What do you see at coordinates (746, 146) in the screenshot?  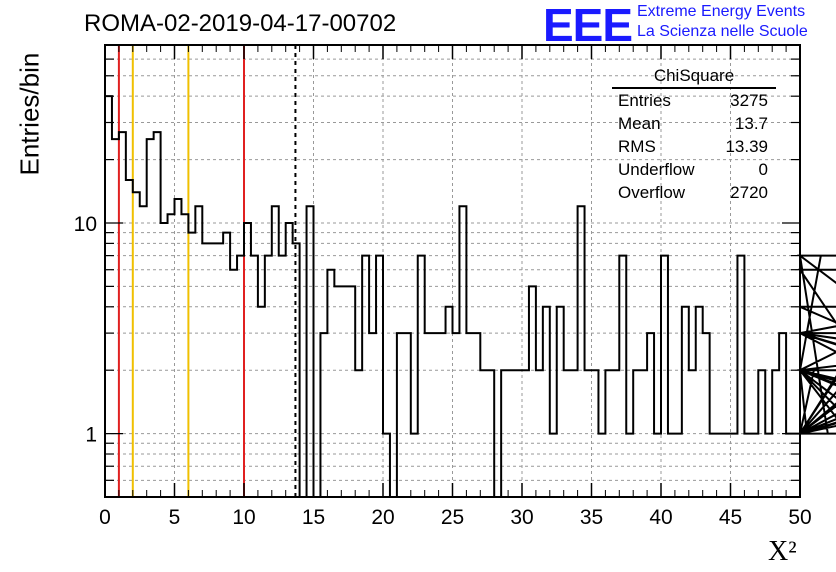 I see `stats-value: 13.39` at bounding box center [746, 146].